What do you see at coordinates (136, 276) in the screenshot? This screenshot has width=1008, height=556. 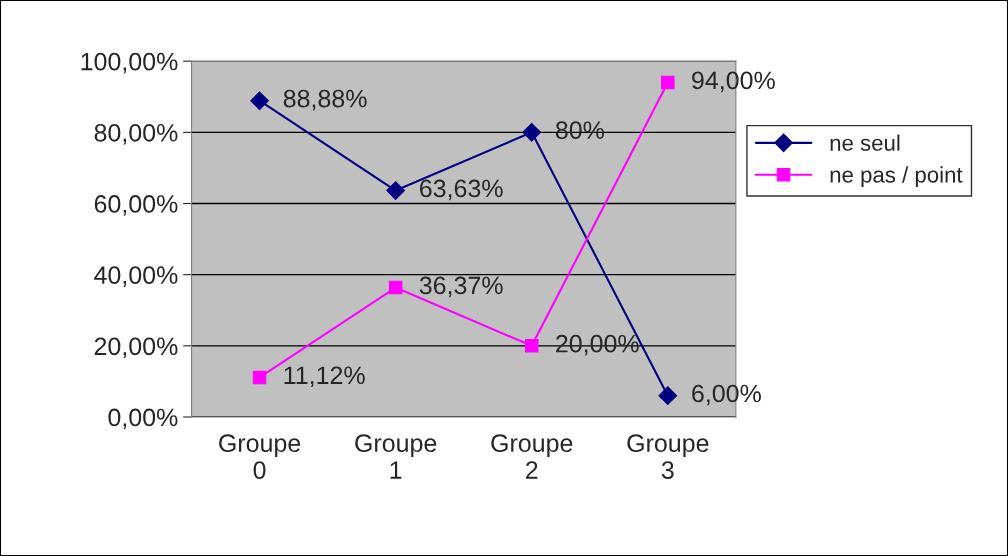 I see `y-tick-label: 40,00%` at bounding box center [136, 276].